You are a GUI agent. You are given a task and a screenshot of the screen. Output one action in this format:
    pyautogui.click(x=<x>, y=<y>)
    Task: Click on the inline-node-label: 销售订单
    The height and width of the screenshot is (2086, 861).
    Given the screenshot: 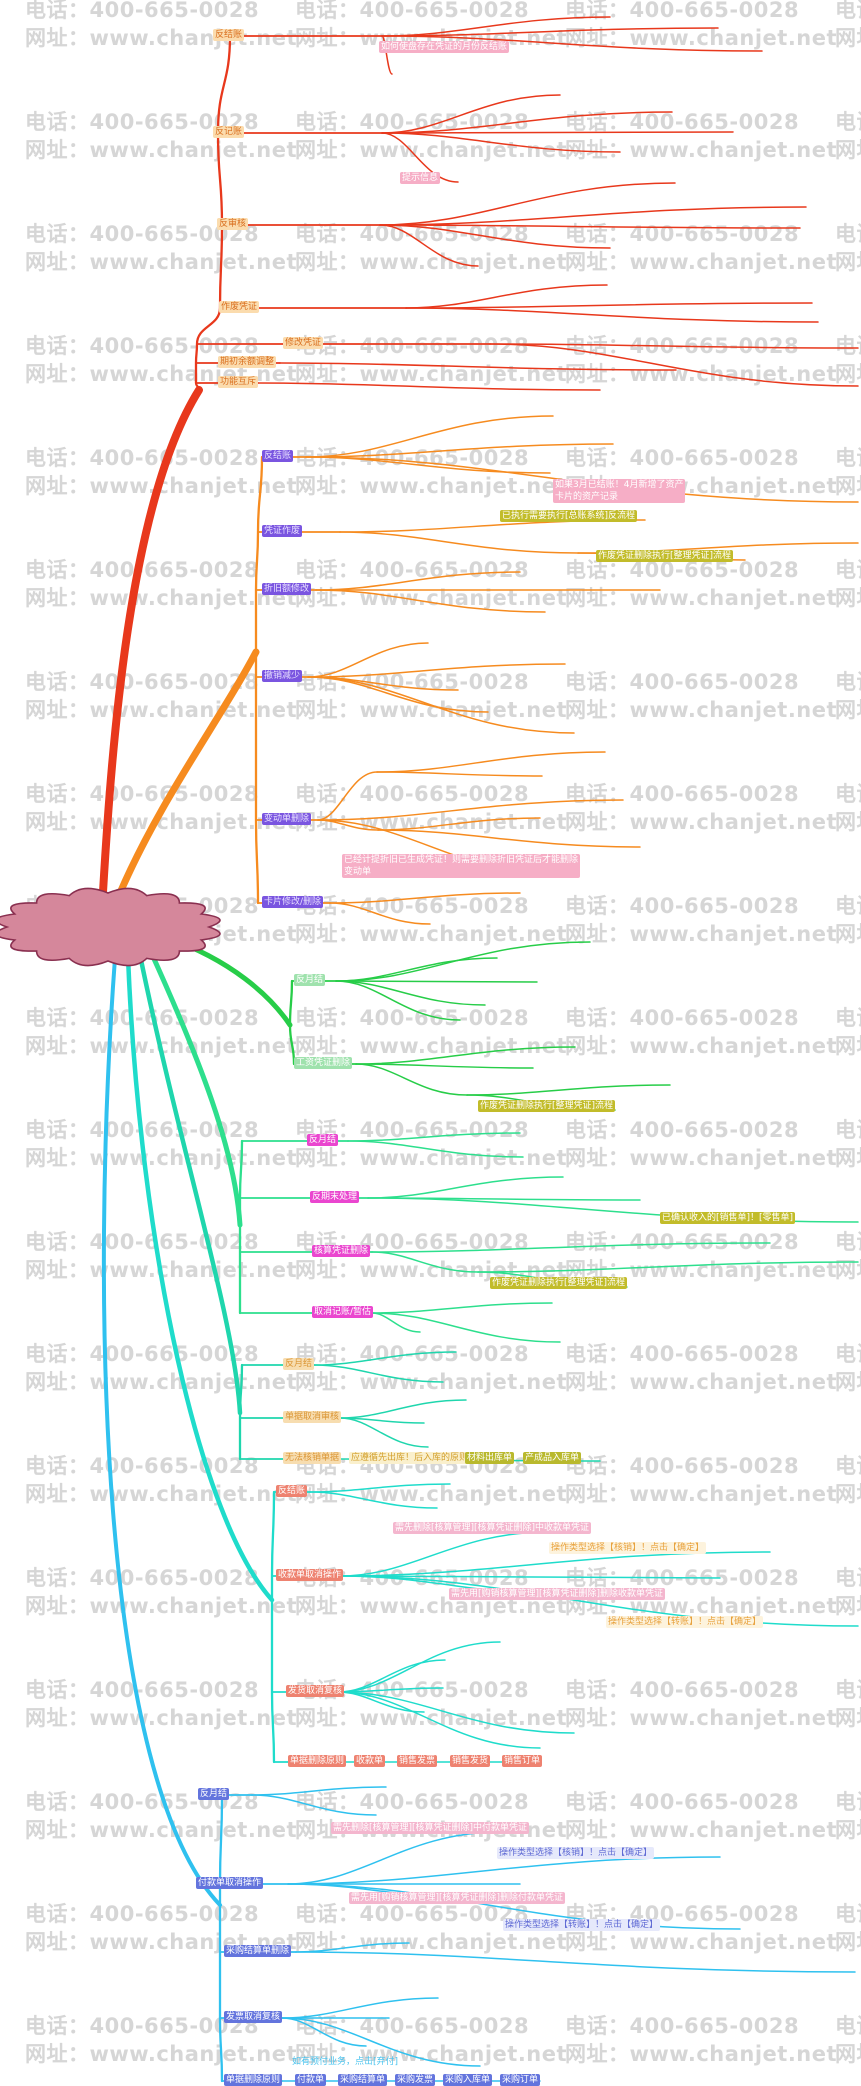 What is the action you would take?
    pyautogui.click(x=522, y=1761)
    